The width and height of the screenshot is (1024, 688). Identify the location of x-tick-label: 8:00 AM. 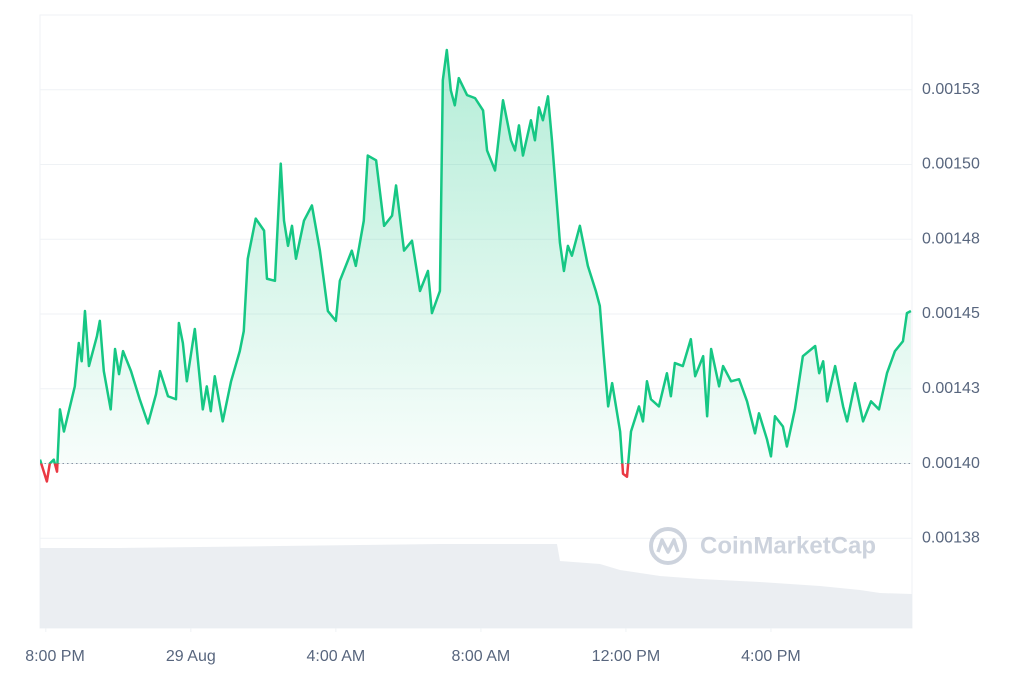
(481, 656).